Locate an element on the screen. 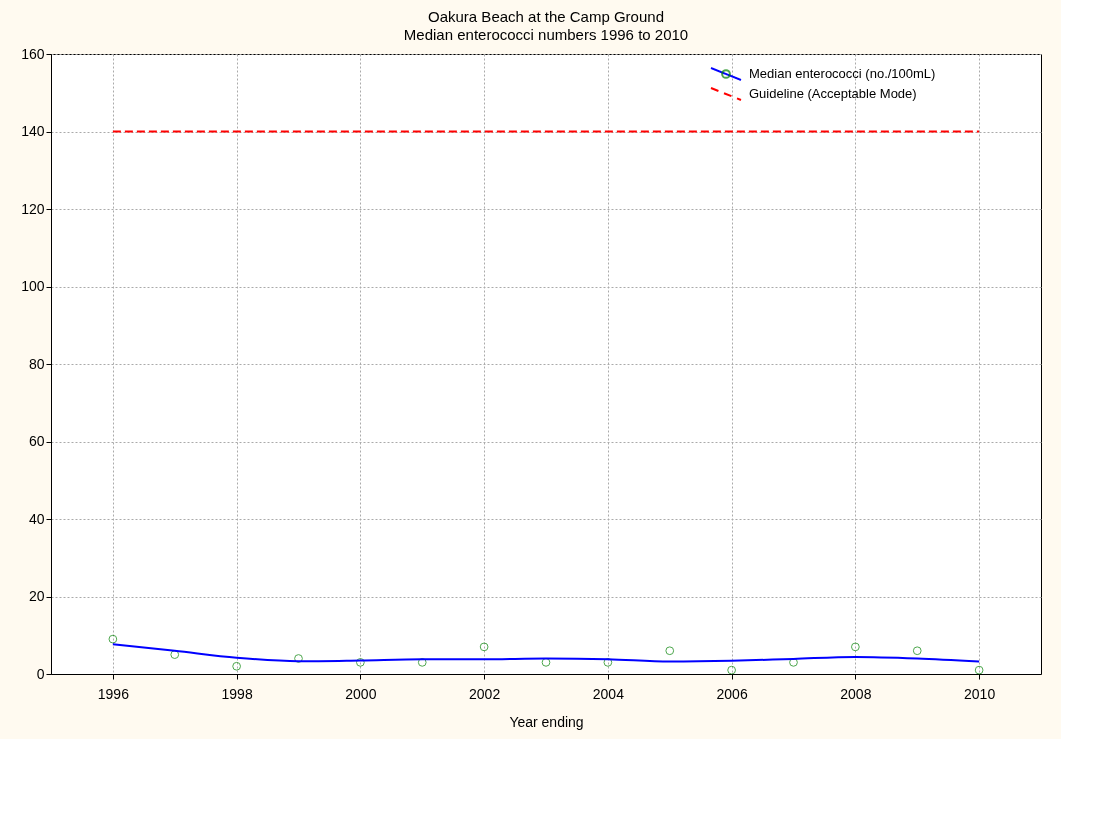 The height and width of the screenshot is (825, 1099). y-tick-label: 160 is located at coordinates (33, 53).